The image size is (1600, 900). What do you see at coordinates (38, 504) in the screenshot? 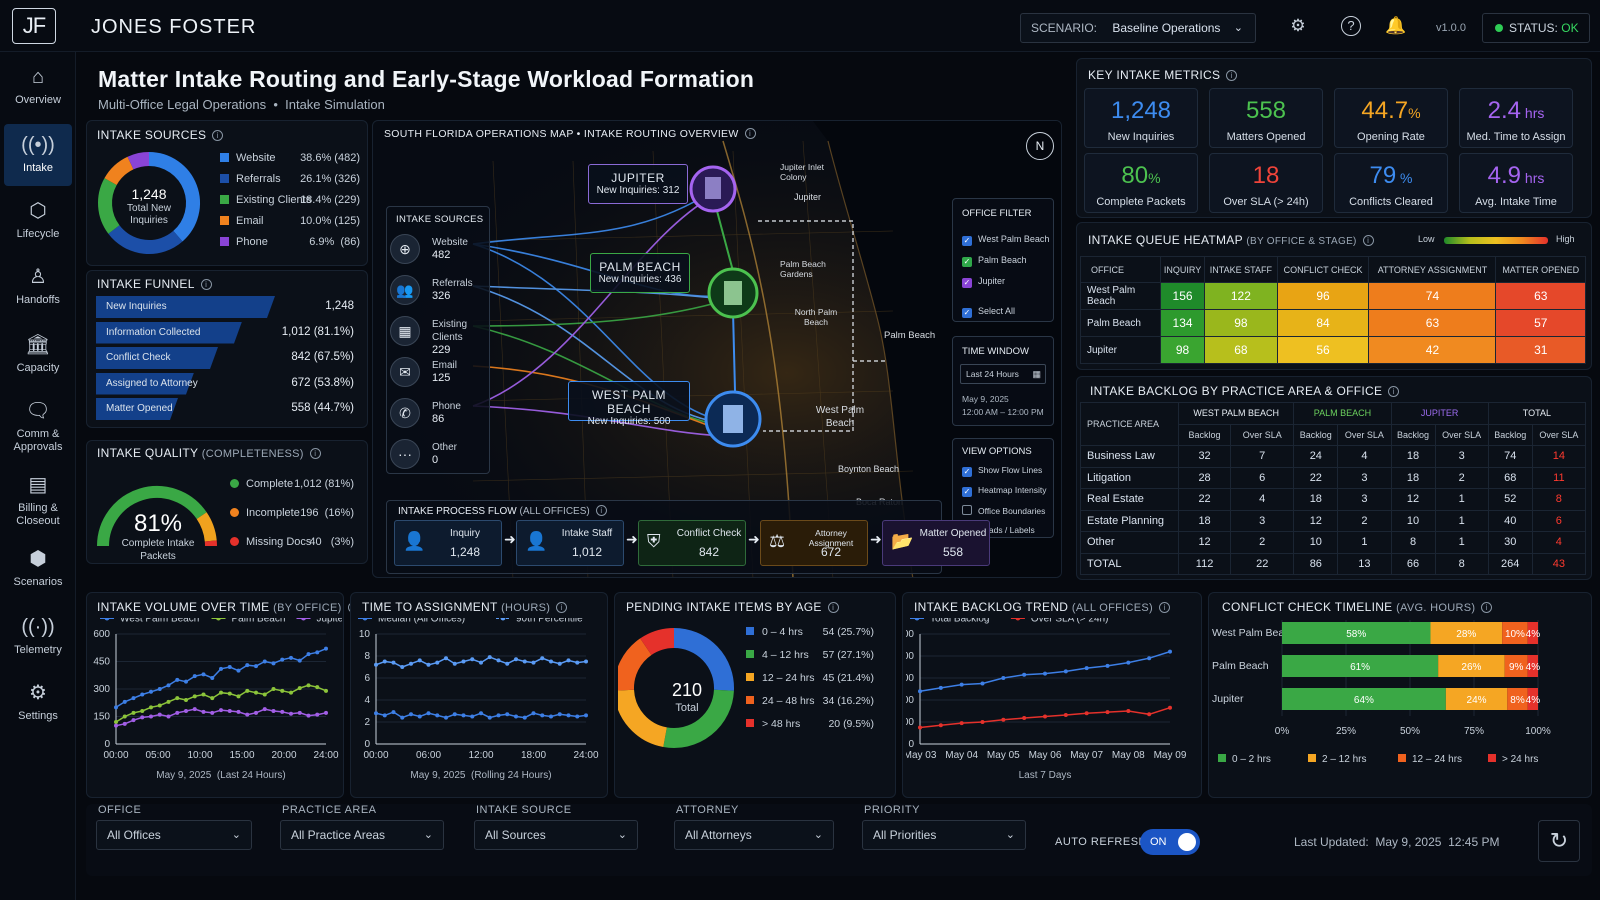
I see `sidebar-item-billing-closeout: ▤ Billing & Closeout` at bounding box center [38, 504].